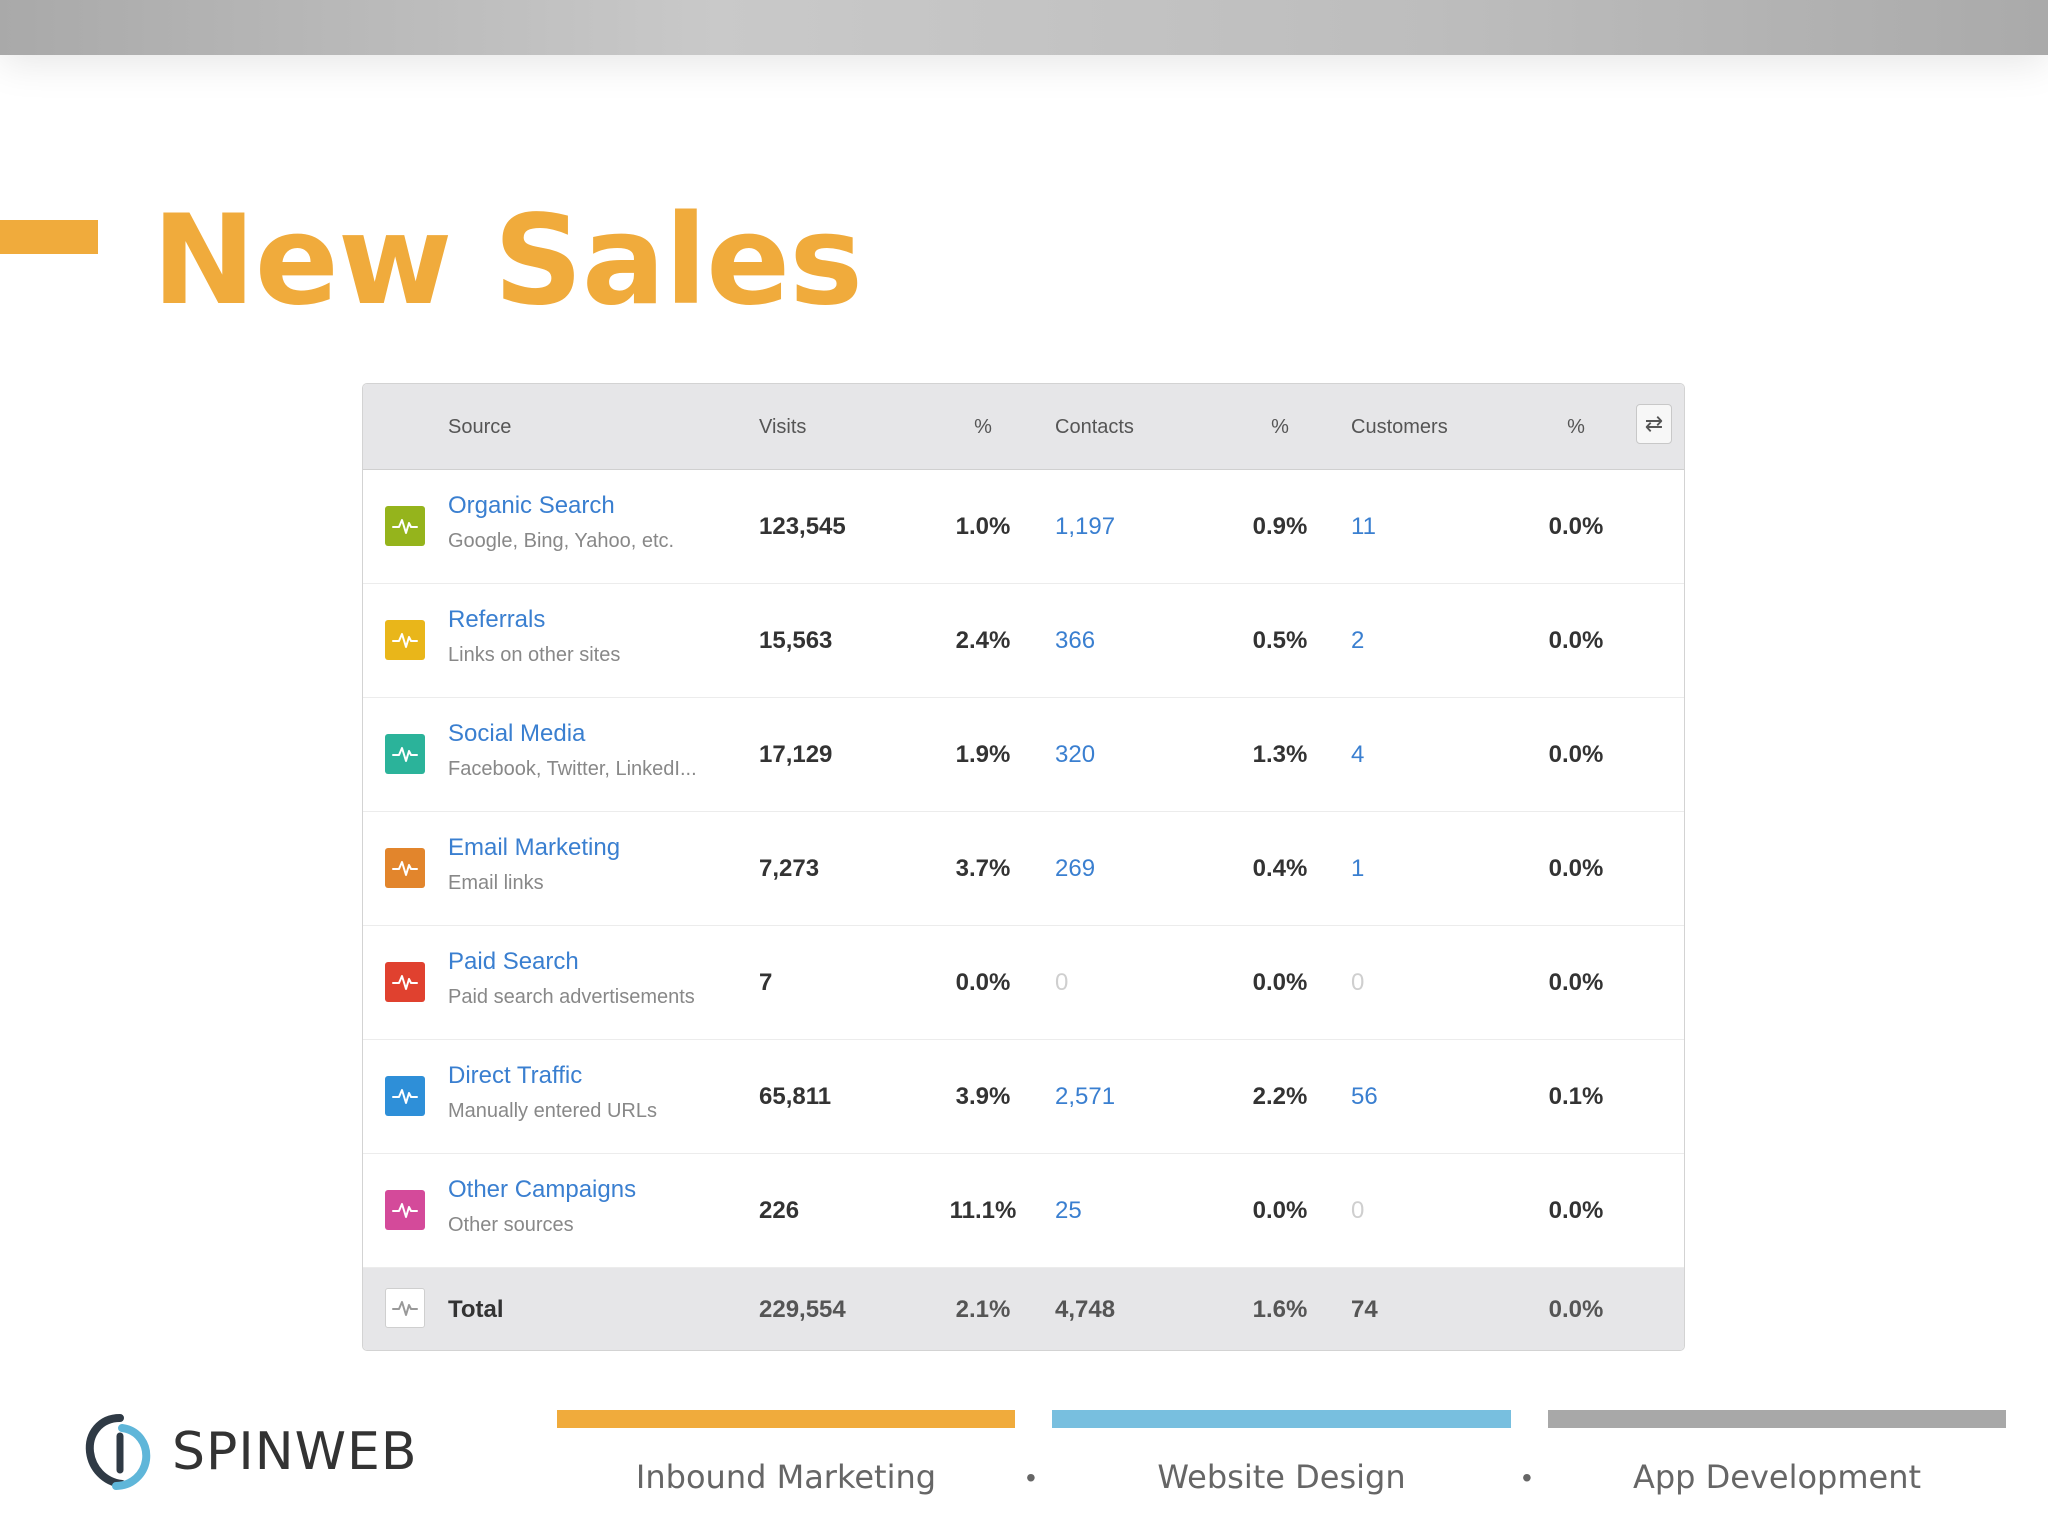 The width and height of the screenshot is (2048, 1536). Describe the element at coordinates (534, 655) in the screenshot. I see `source-description: Links on other sites` at that location.